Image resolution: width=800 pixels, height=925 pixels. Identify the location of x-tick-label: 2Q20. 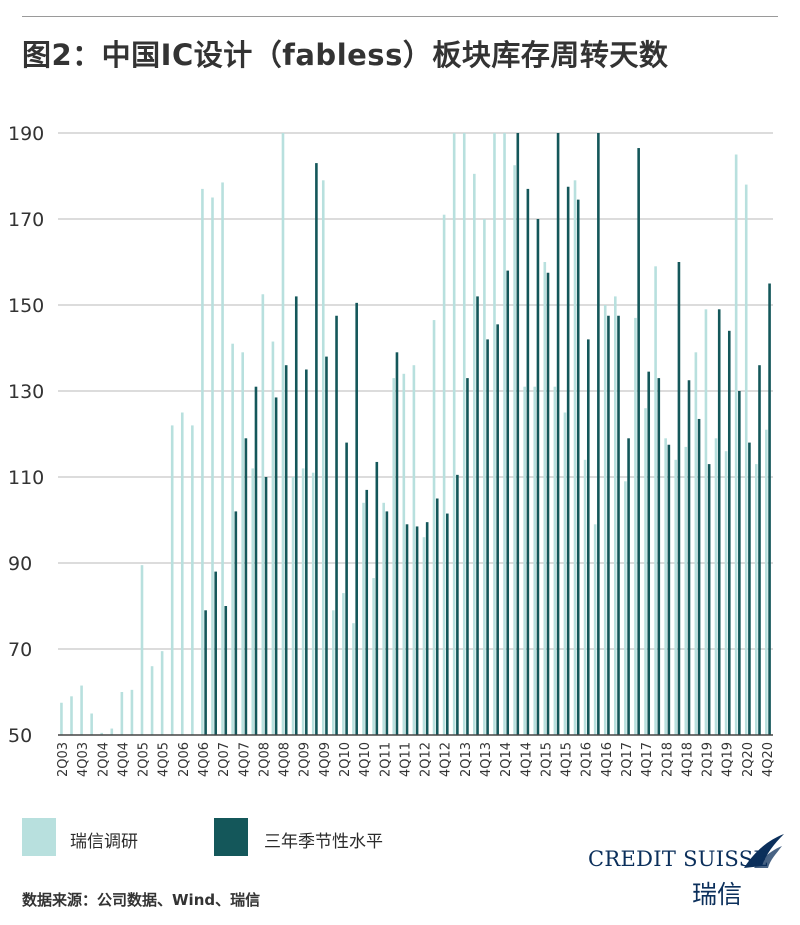
(748, 759).